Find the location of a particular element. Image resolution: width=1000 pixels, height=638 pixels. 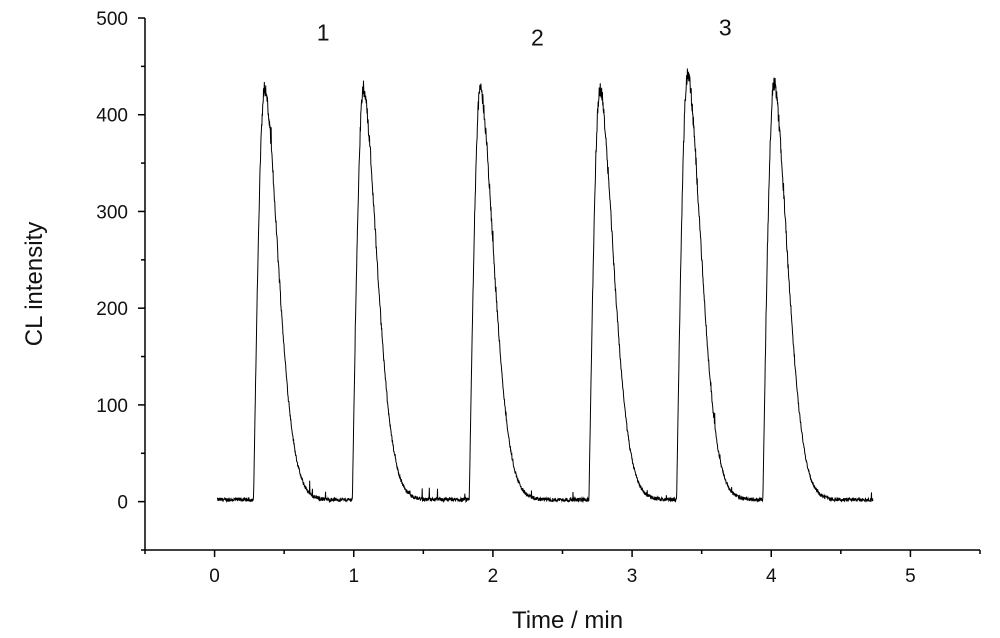

x-tick-label: 0 is located at coordinates (214, 576).